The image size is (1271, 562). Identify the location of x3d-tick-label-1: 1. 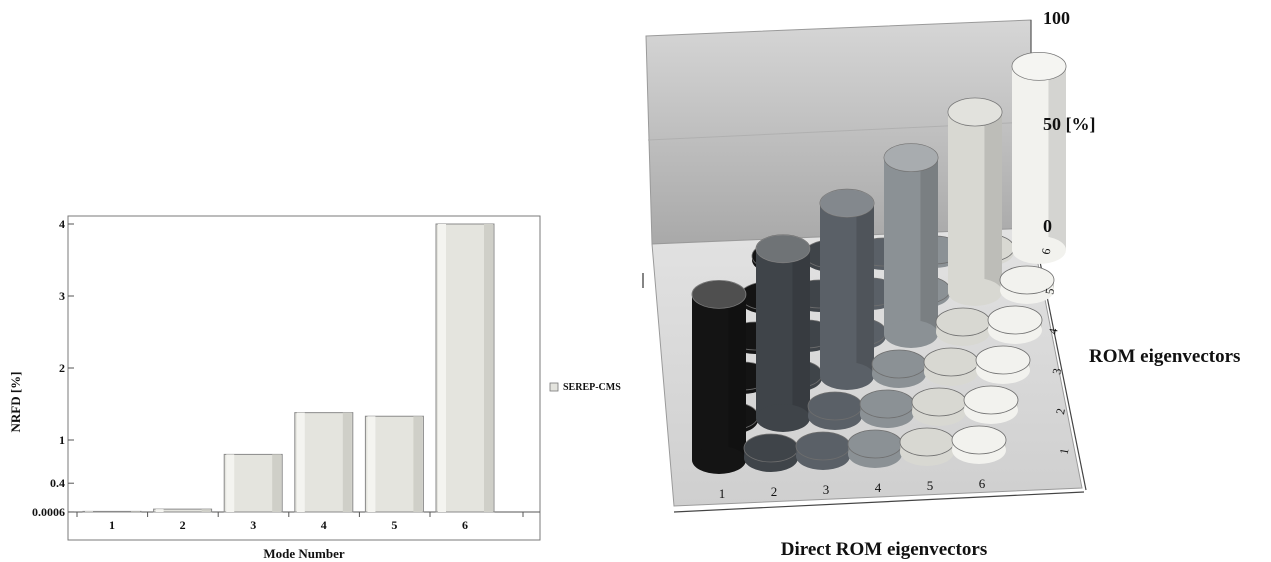
(722, 493).